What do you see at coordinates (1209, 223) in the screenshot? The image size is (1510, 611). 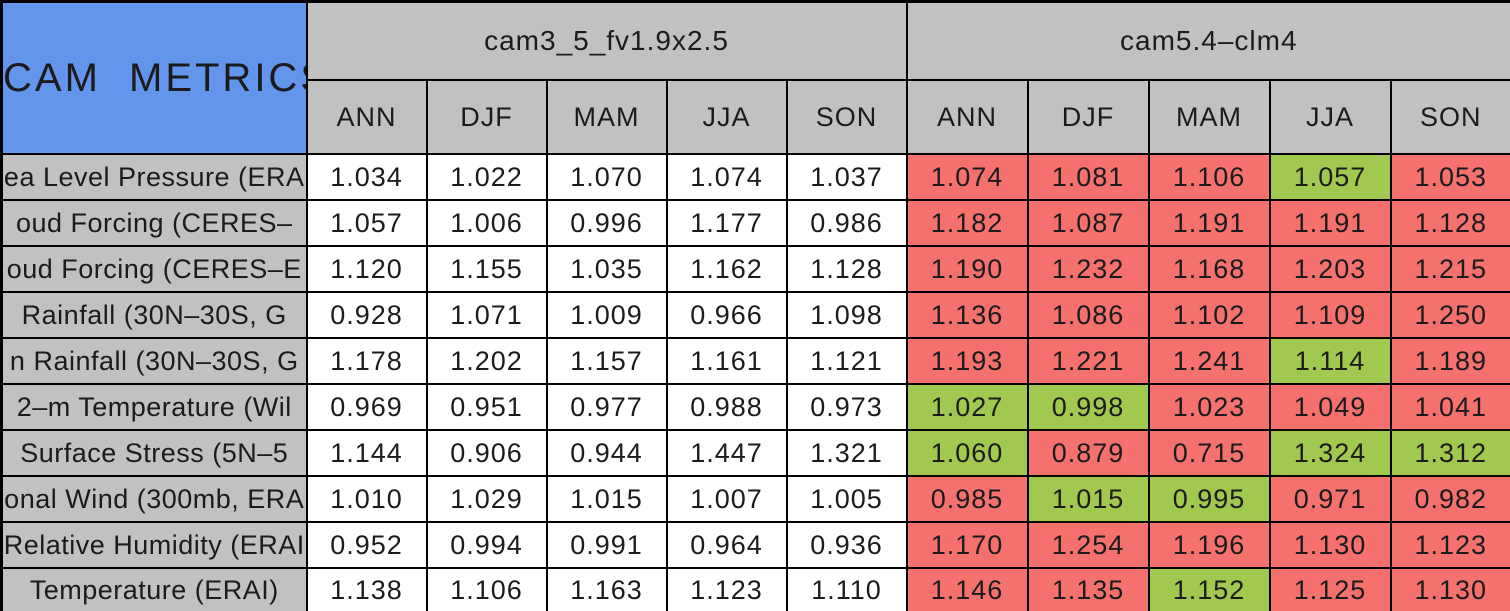 I see `cam5-4-value-cell: 1.191` at bounding box center [1209, 223].